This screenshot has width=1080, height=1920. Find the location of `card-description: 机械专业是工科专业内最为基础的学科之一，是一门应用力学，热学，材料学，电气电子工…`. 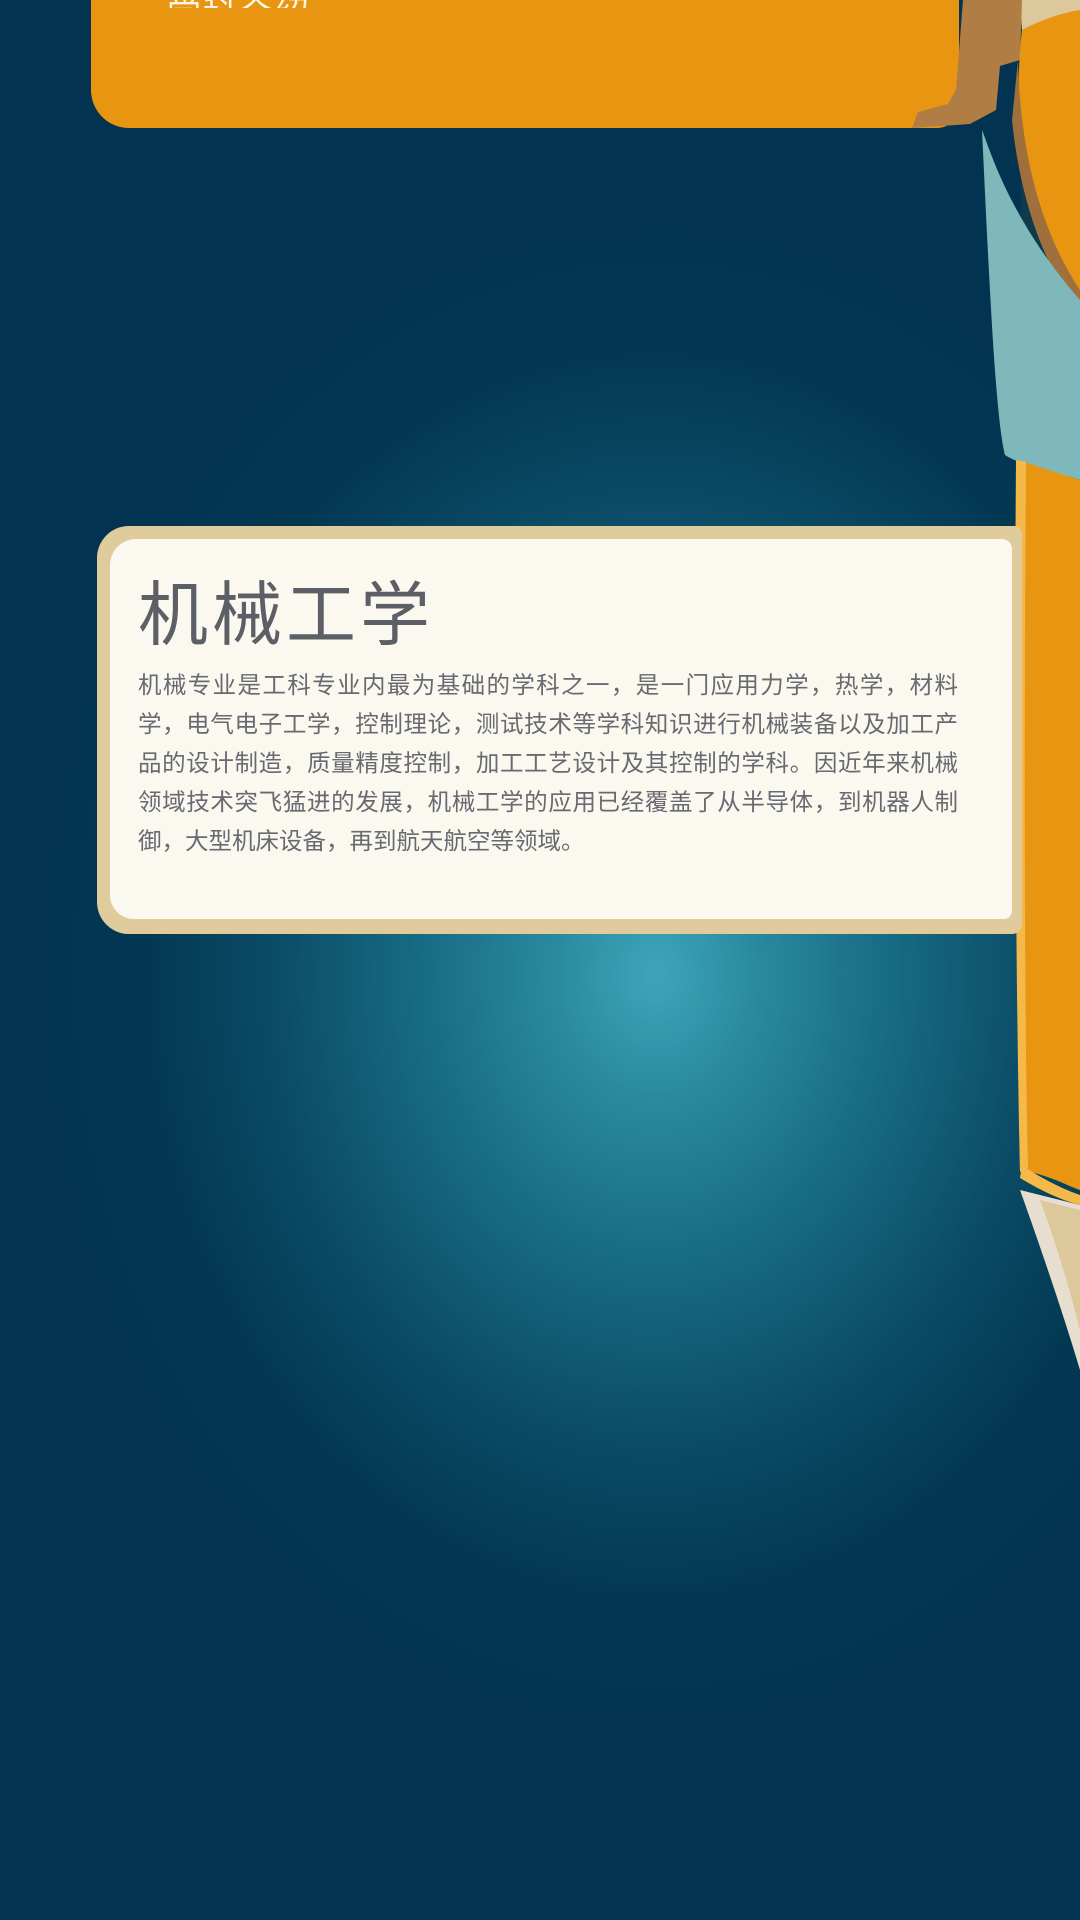

card-description: 机械专业是工科专业内最为基础的学科之一，是一门应用力学，热学，材料学，电气电子工… is located at coordinates (548, 763).